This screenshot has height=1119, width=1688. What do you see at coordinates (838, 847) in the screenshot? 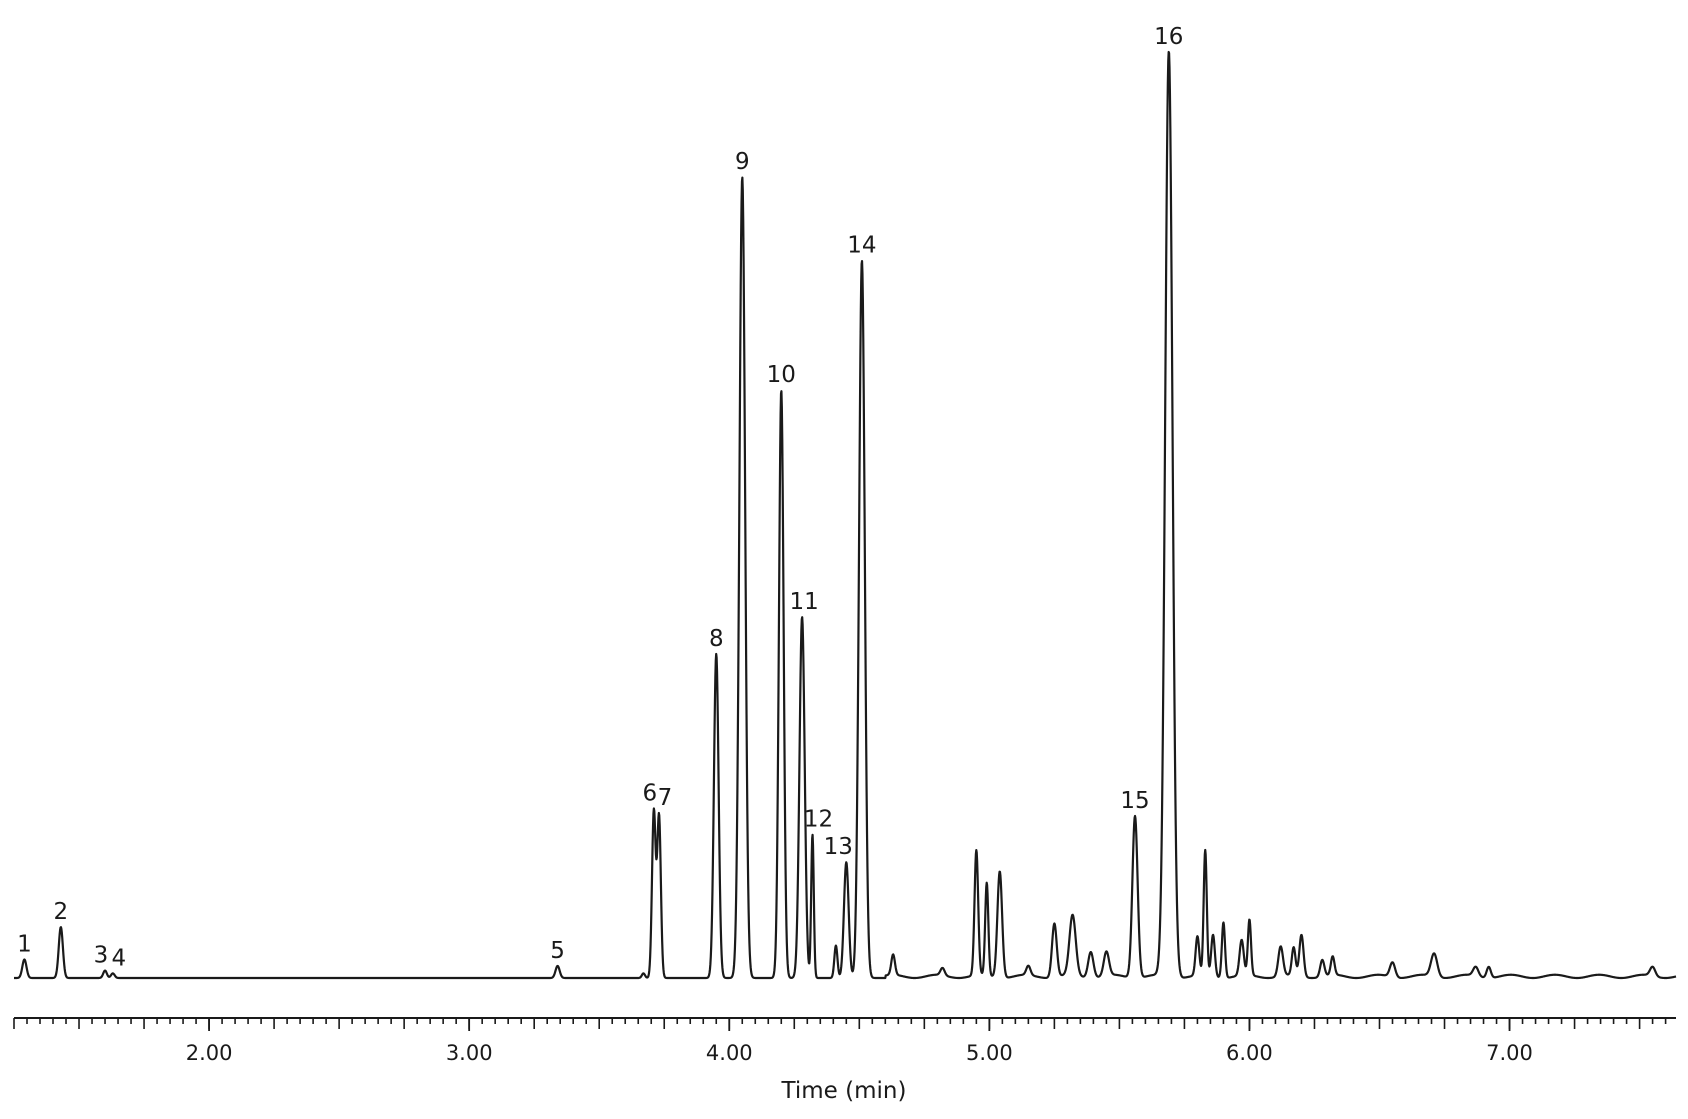
I see `peak-label-13: 13` at bounding box center [838, 847].